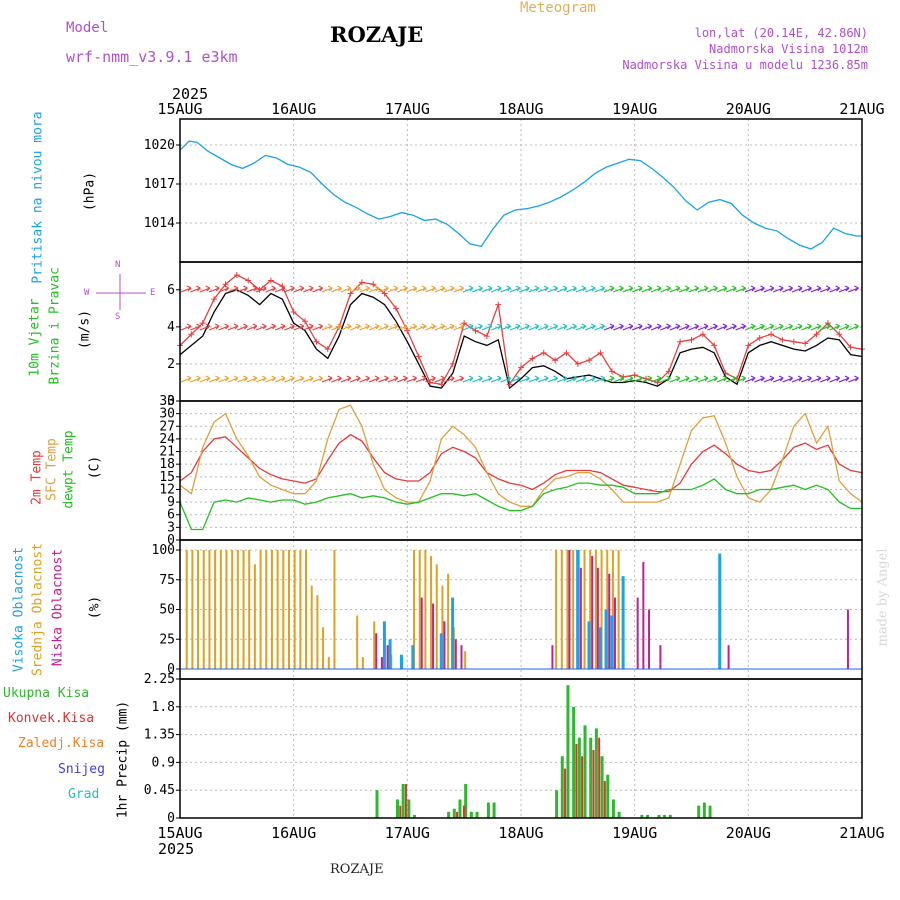 This screenshot has height=900, width=900. What do you see at coordinates (745, 65) in the screenshot?
I see `model-elevation-label: Nadmorska Visina u modelu 1236.85m` at bounding box center [745, 65].